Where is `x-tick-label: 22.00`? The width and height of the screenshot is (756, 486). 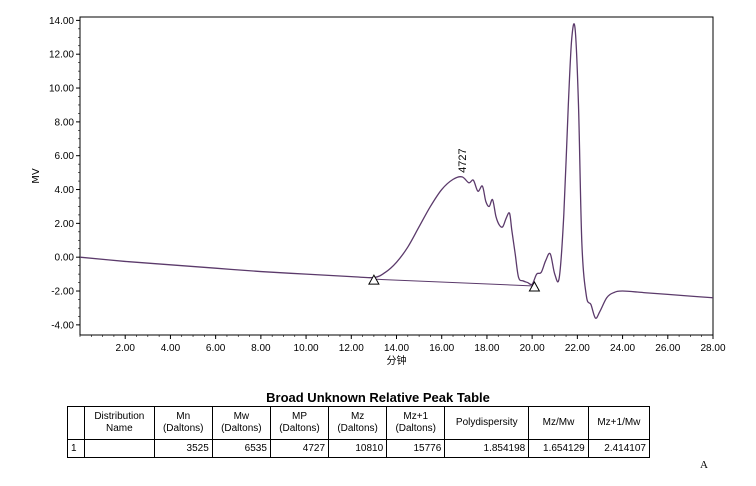 x-tick-label: 22.00 is located at coordinates (577, 348).